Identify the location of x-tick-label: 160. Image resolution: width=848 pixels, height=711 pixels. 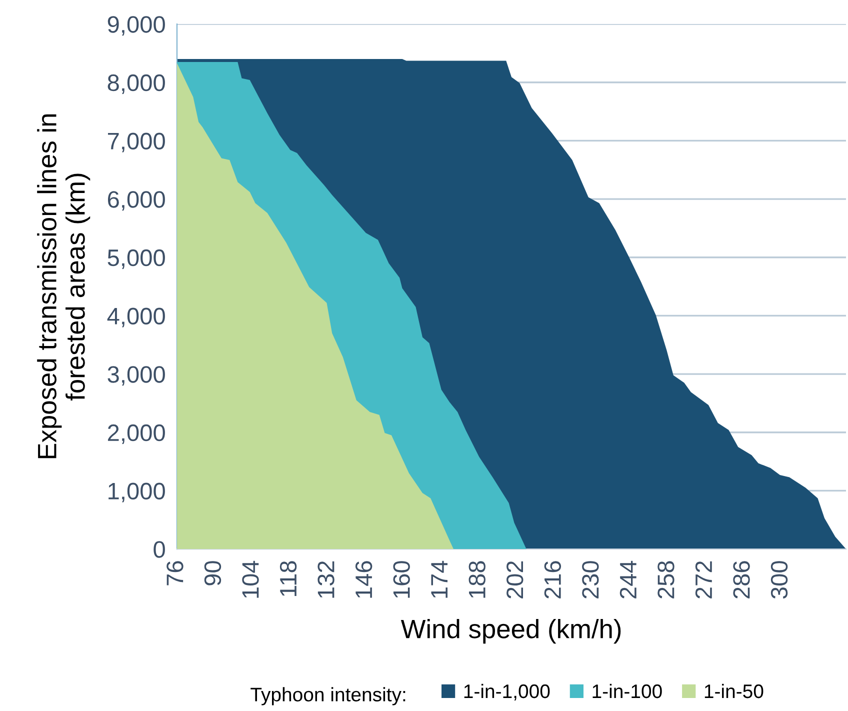
(401, 579).